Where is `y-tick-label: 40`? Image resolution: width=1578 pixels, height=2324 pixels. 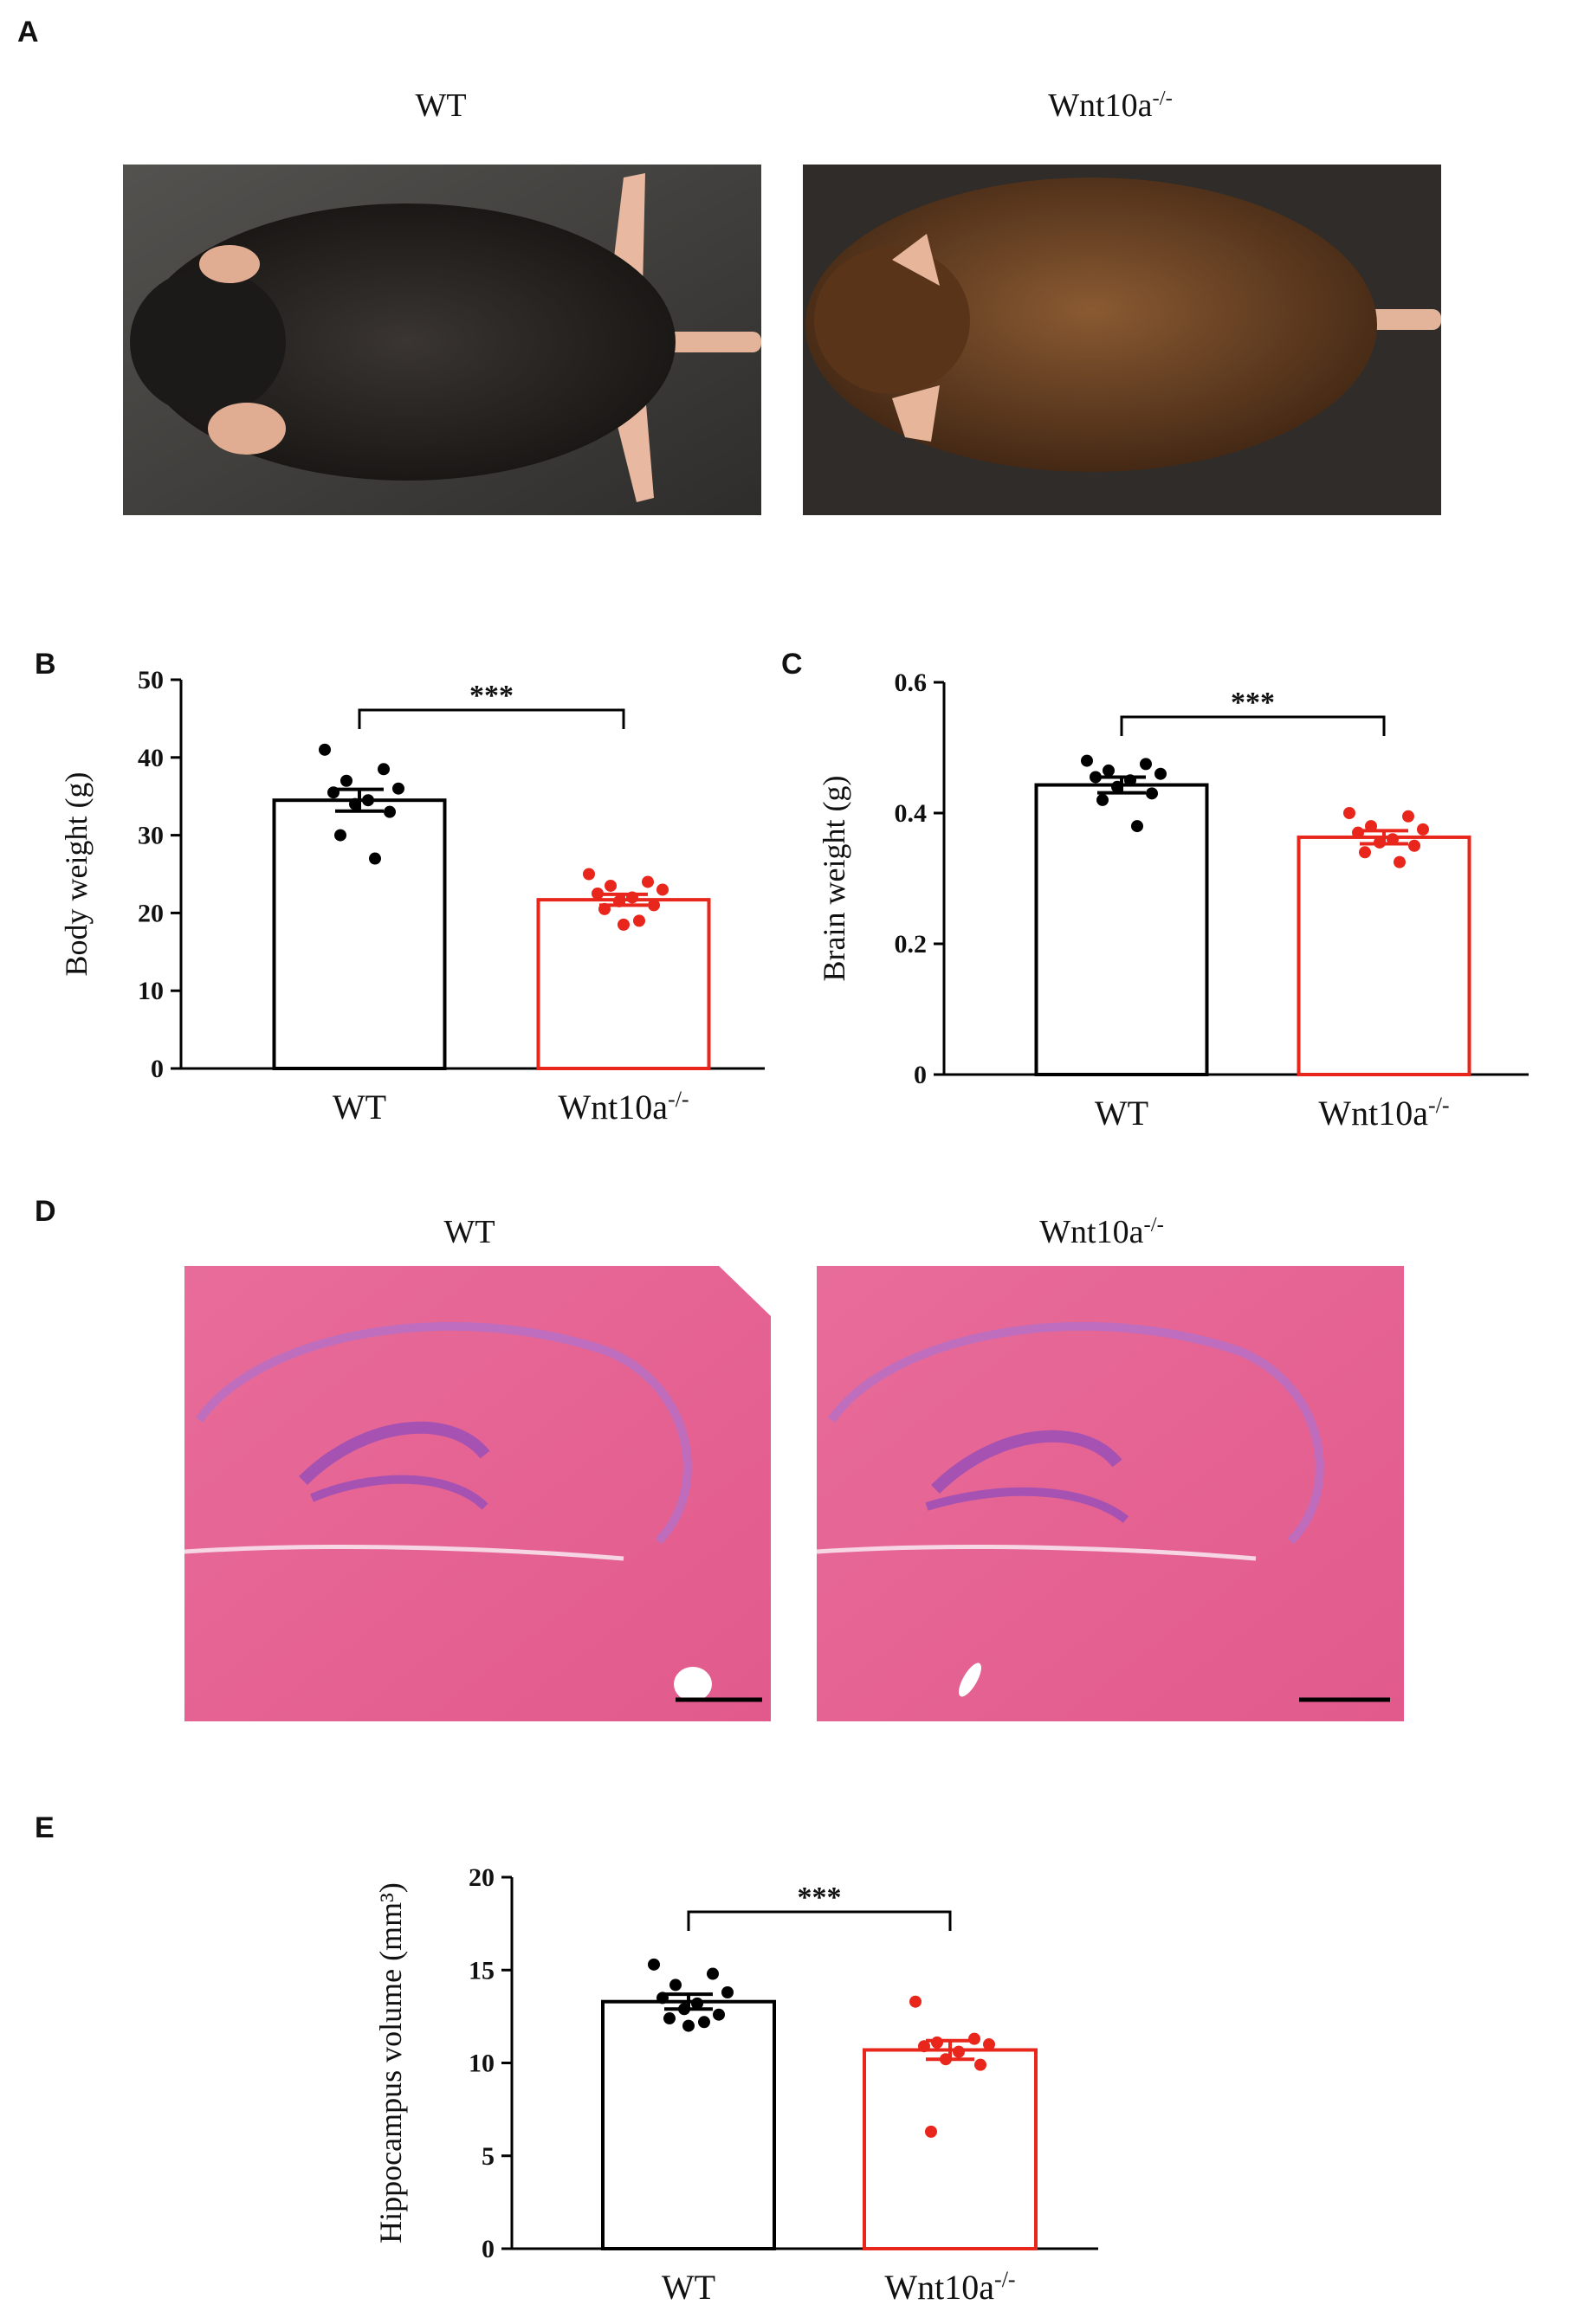
y-tick-label: 40 is located at coordinates (151, 758).